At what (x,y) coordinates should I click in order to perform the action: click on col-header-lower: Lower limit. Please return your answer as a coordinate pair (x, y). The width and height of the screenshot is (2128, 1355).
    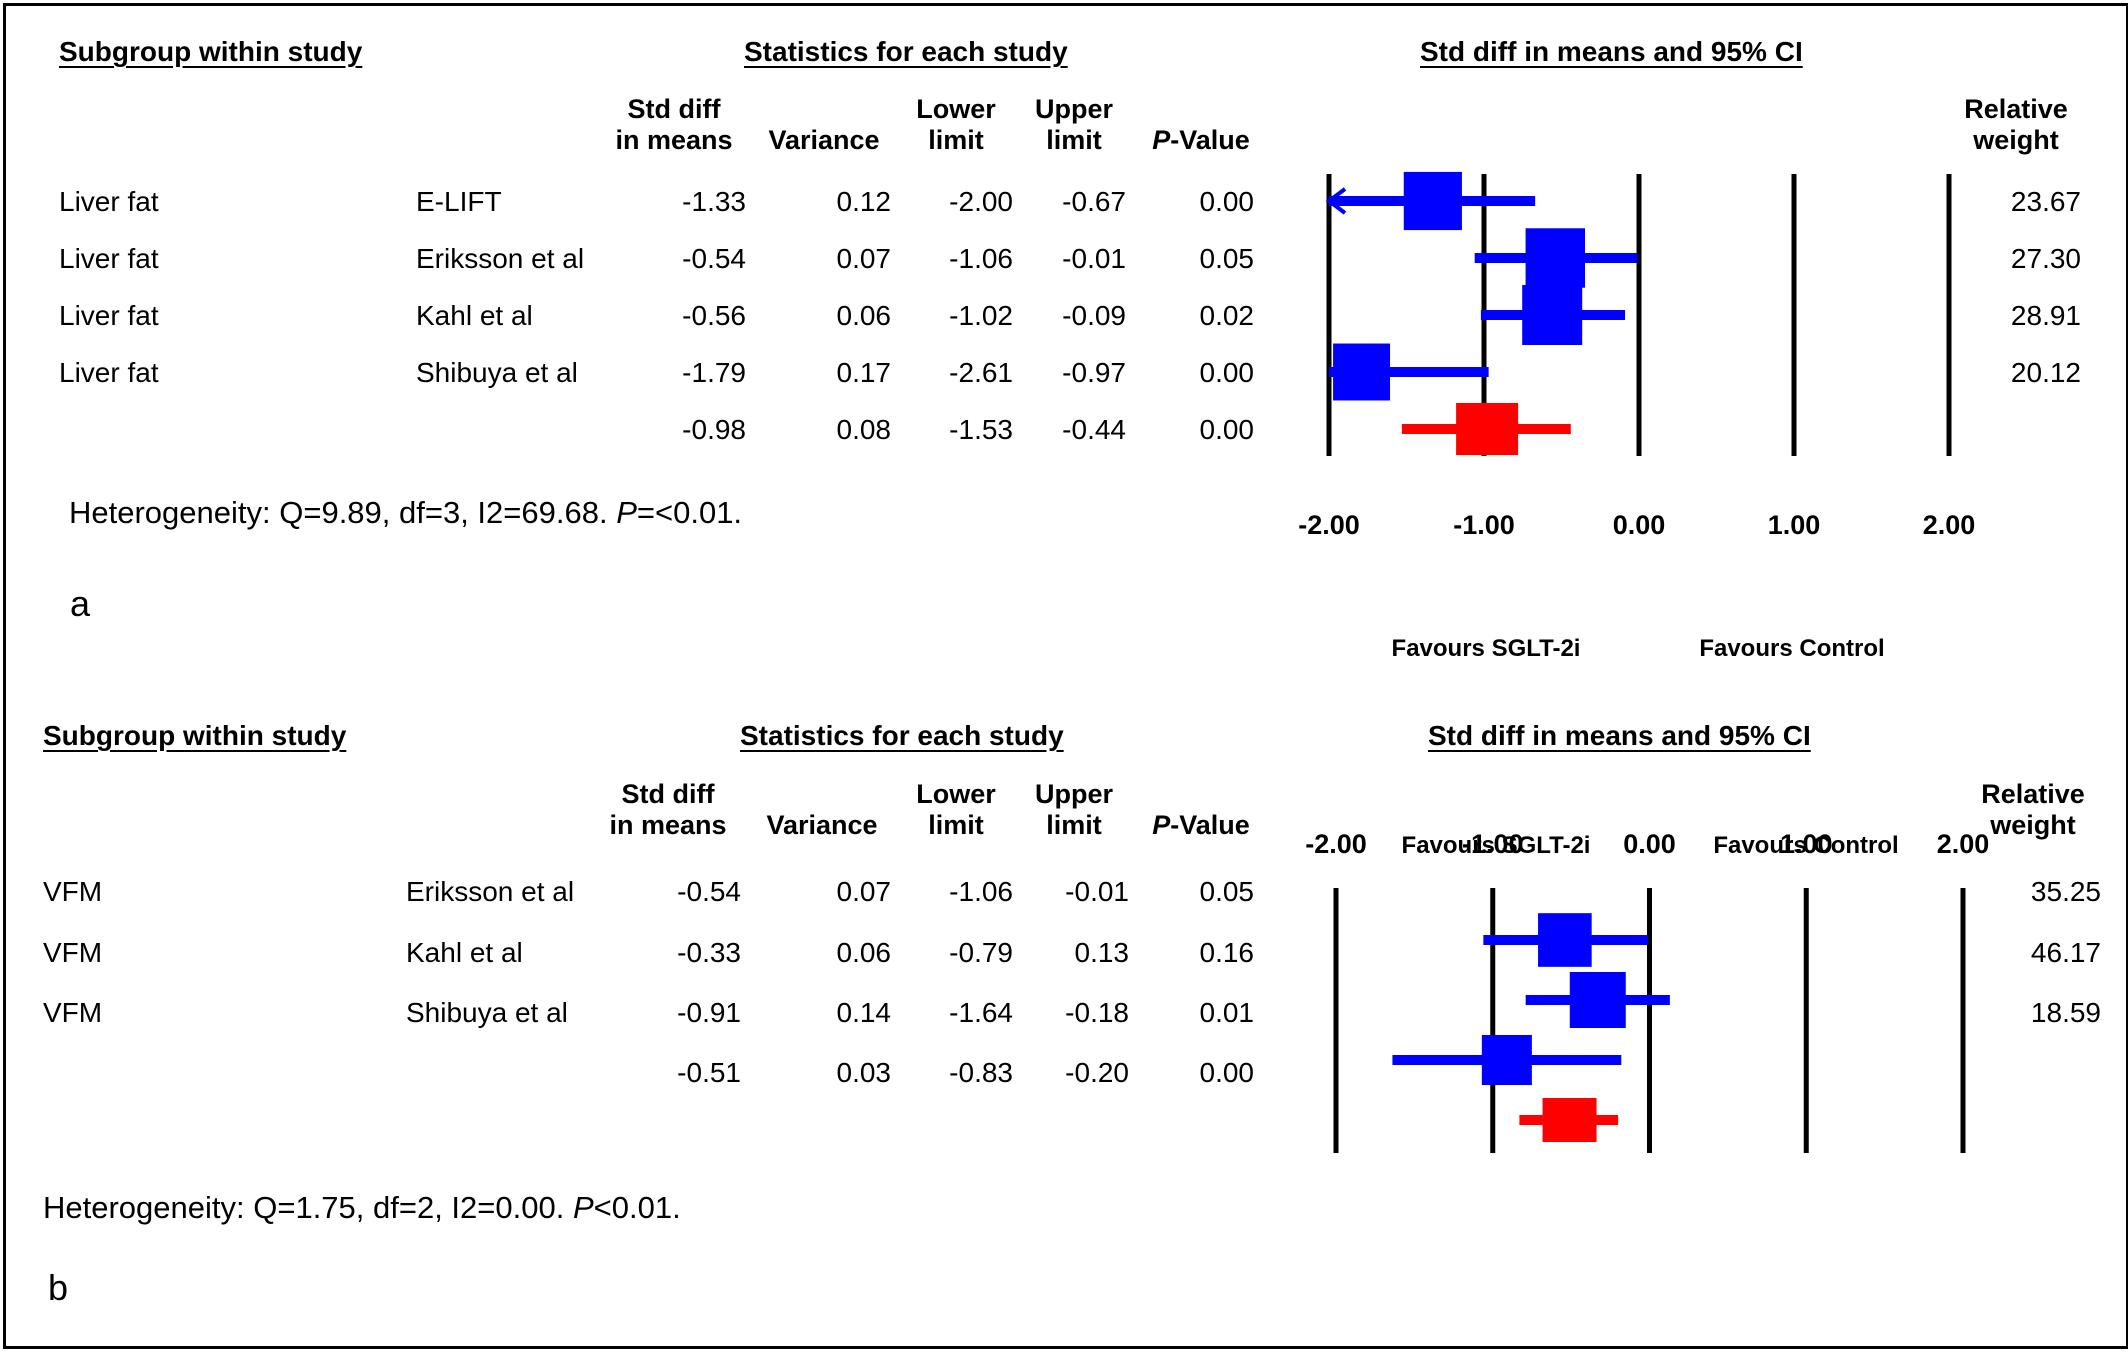
    Looking at the image, I should click on (956, 810).